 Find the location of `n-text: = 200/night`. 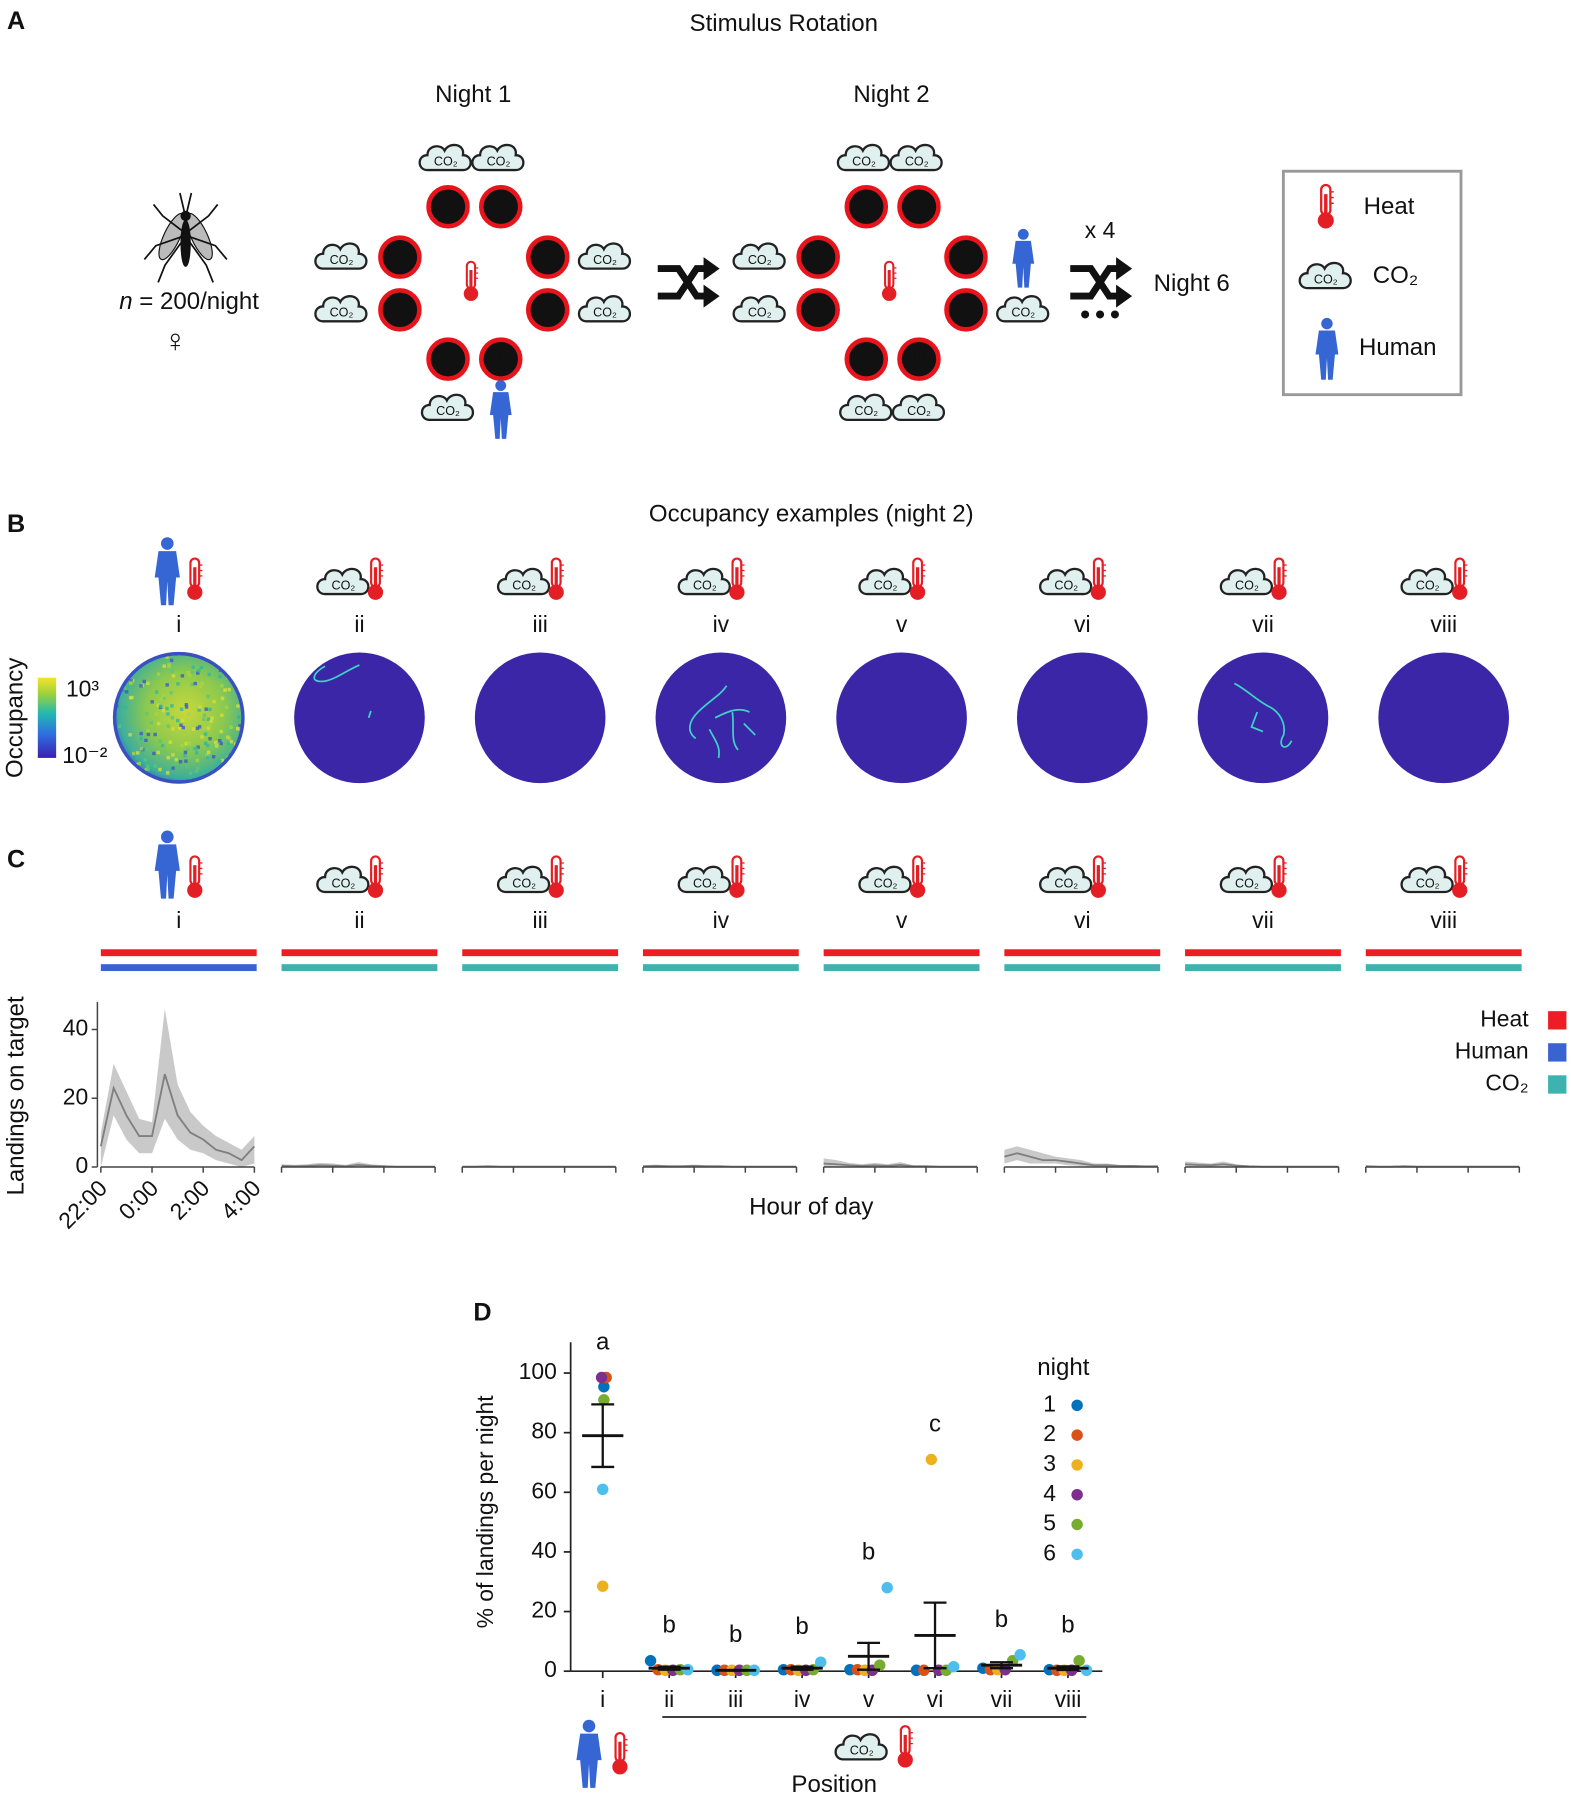

n-text: = 200/night is located at coordinates (199, 301).